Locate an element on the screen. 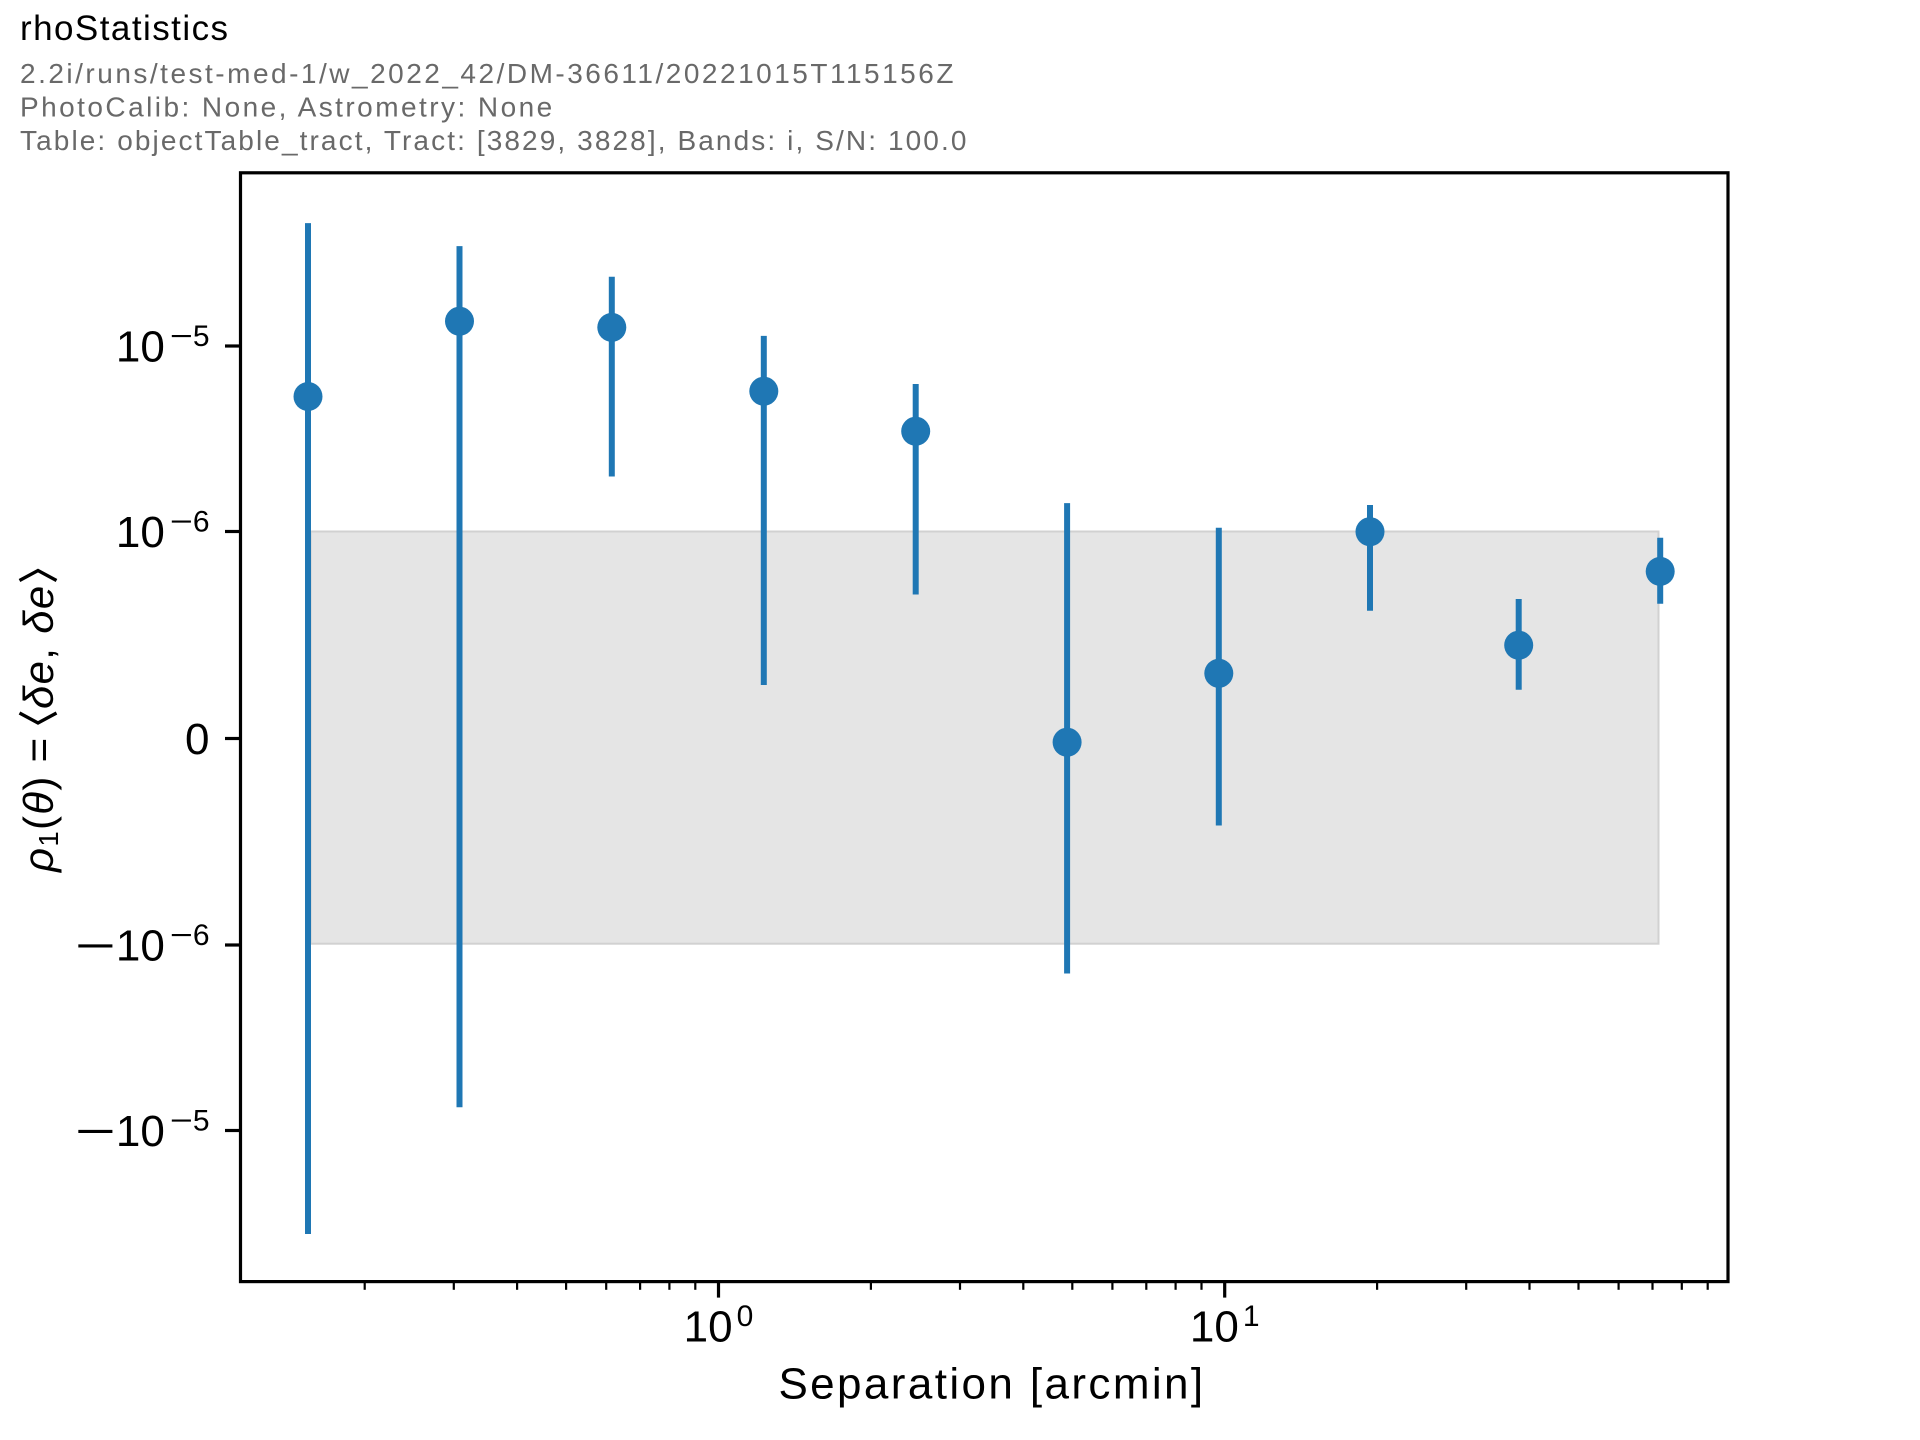 Image resolution: width=1920 pixels, height=1440 pixels. svg-text:−10−6: −10 −6 is located at coordinates (142, 945).